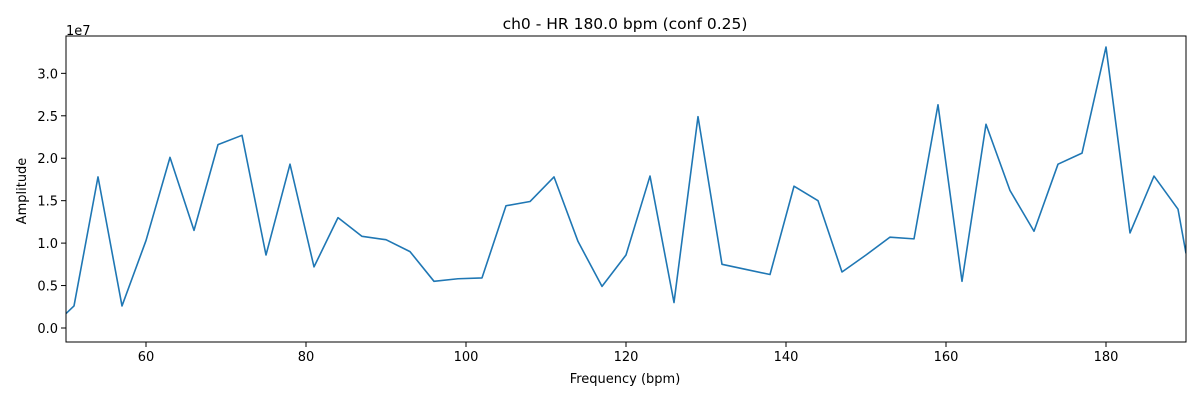  Describe the element at coordinates (47, 117) in the screenshot. I see `y-tick-label: 2.5` at that location.